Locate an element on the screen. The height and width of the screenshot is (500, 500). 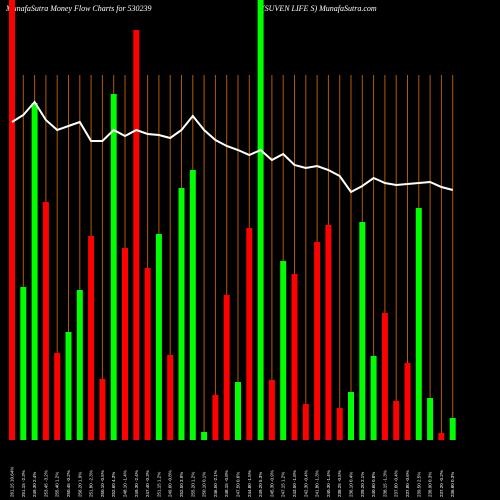
x-tick-label: 237.20 -0.2% is located at coordinates (441, 483).